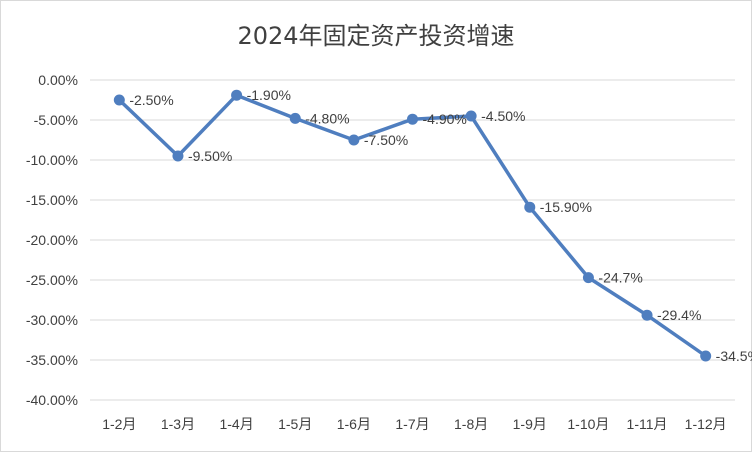 The width and height of the screenshot is (752, 452). What do you see at coordinates (52, 280) in the screenshot?
I see `y-tick-label: -25.00%` at bounding box center [52, 280].